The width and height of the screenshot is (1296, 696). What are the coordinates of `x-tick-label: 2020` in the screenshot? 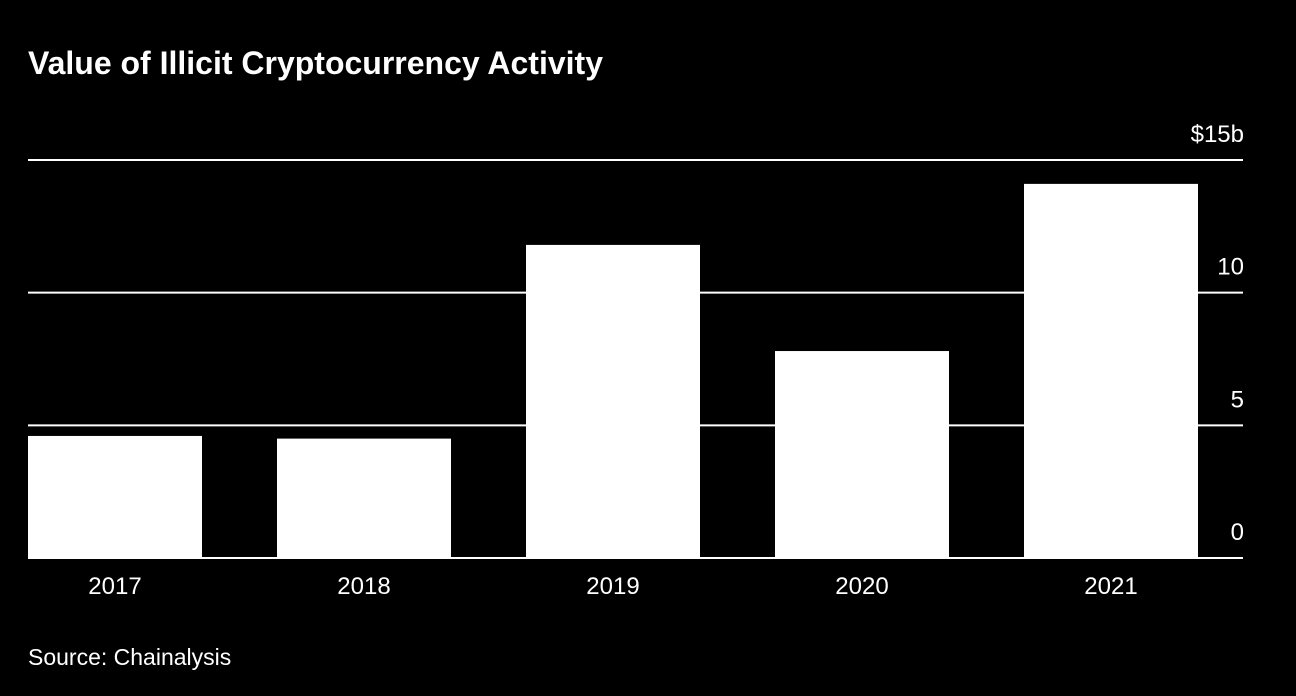 It's located at (861, 586).